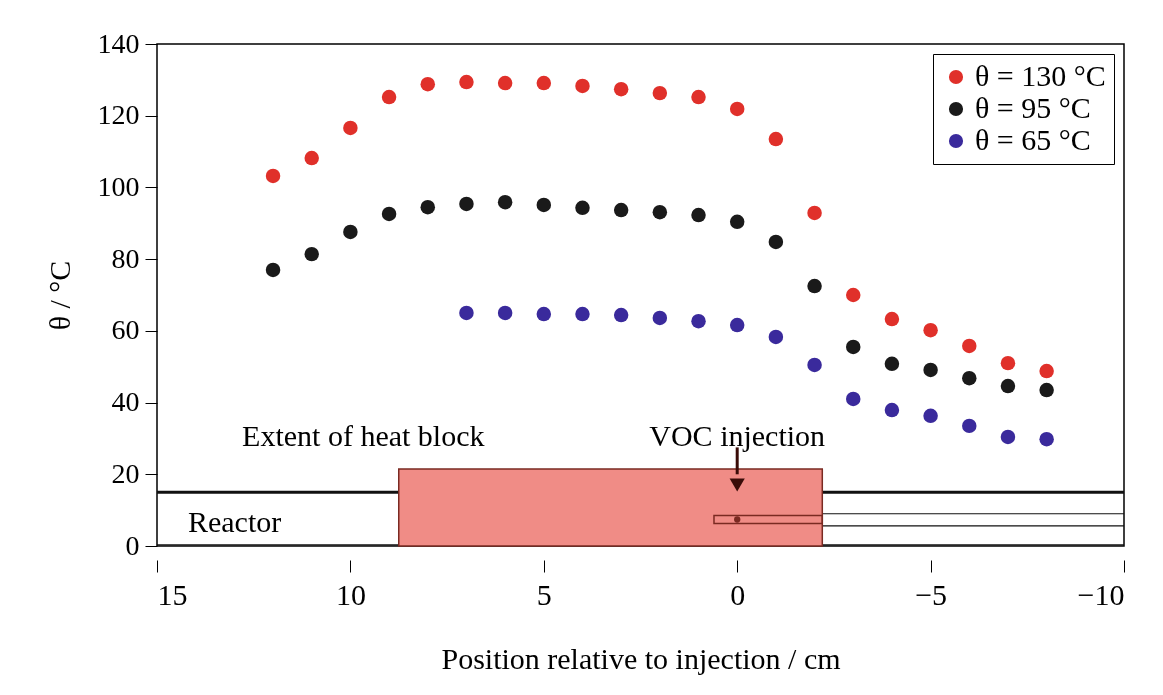 Image resolution: width=1163 pixels, height=695 pixels. What do you see at coordinates (125, 473) in the screenshot?
I see `y-tick-label: 20` at bounding box center [125, 473].